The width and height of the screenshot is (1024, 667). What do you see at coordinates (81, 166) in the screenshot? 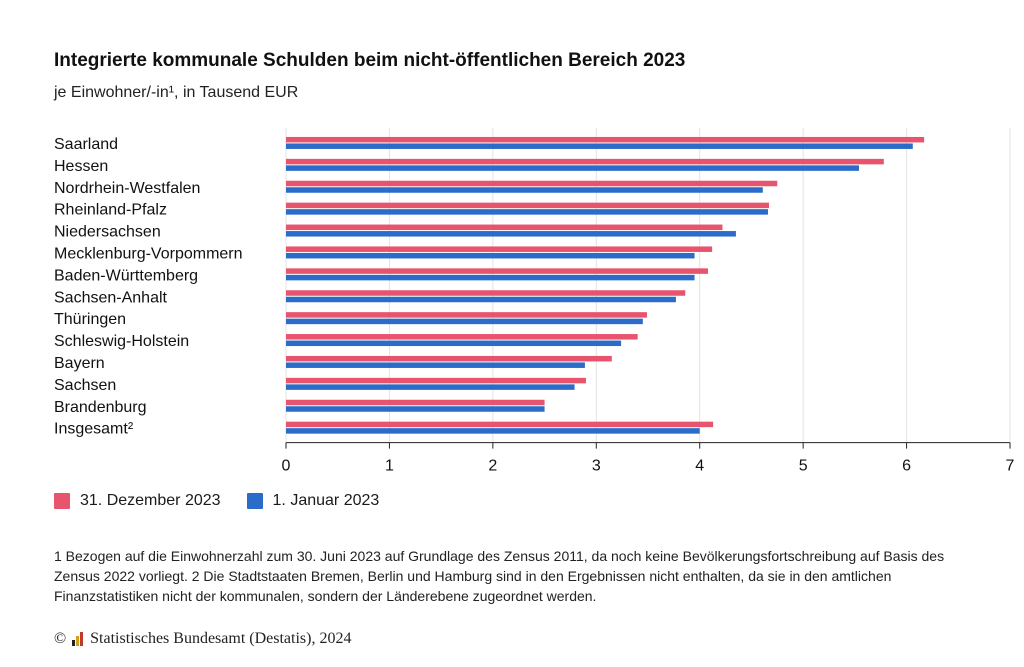
I see `category-label: Hessen` at bounding box center [81, 166].